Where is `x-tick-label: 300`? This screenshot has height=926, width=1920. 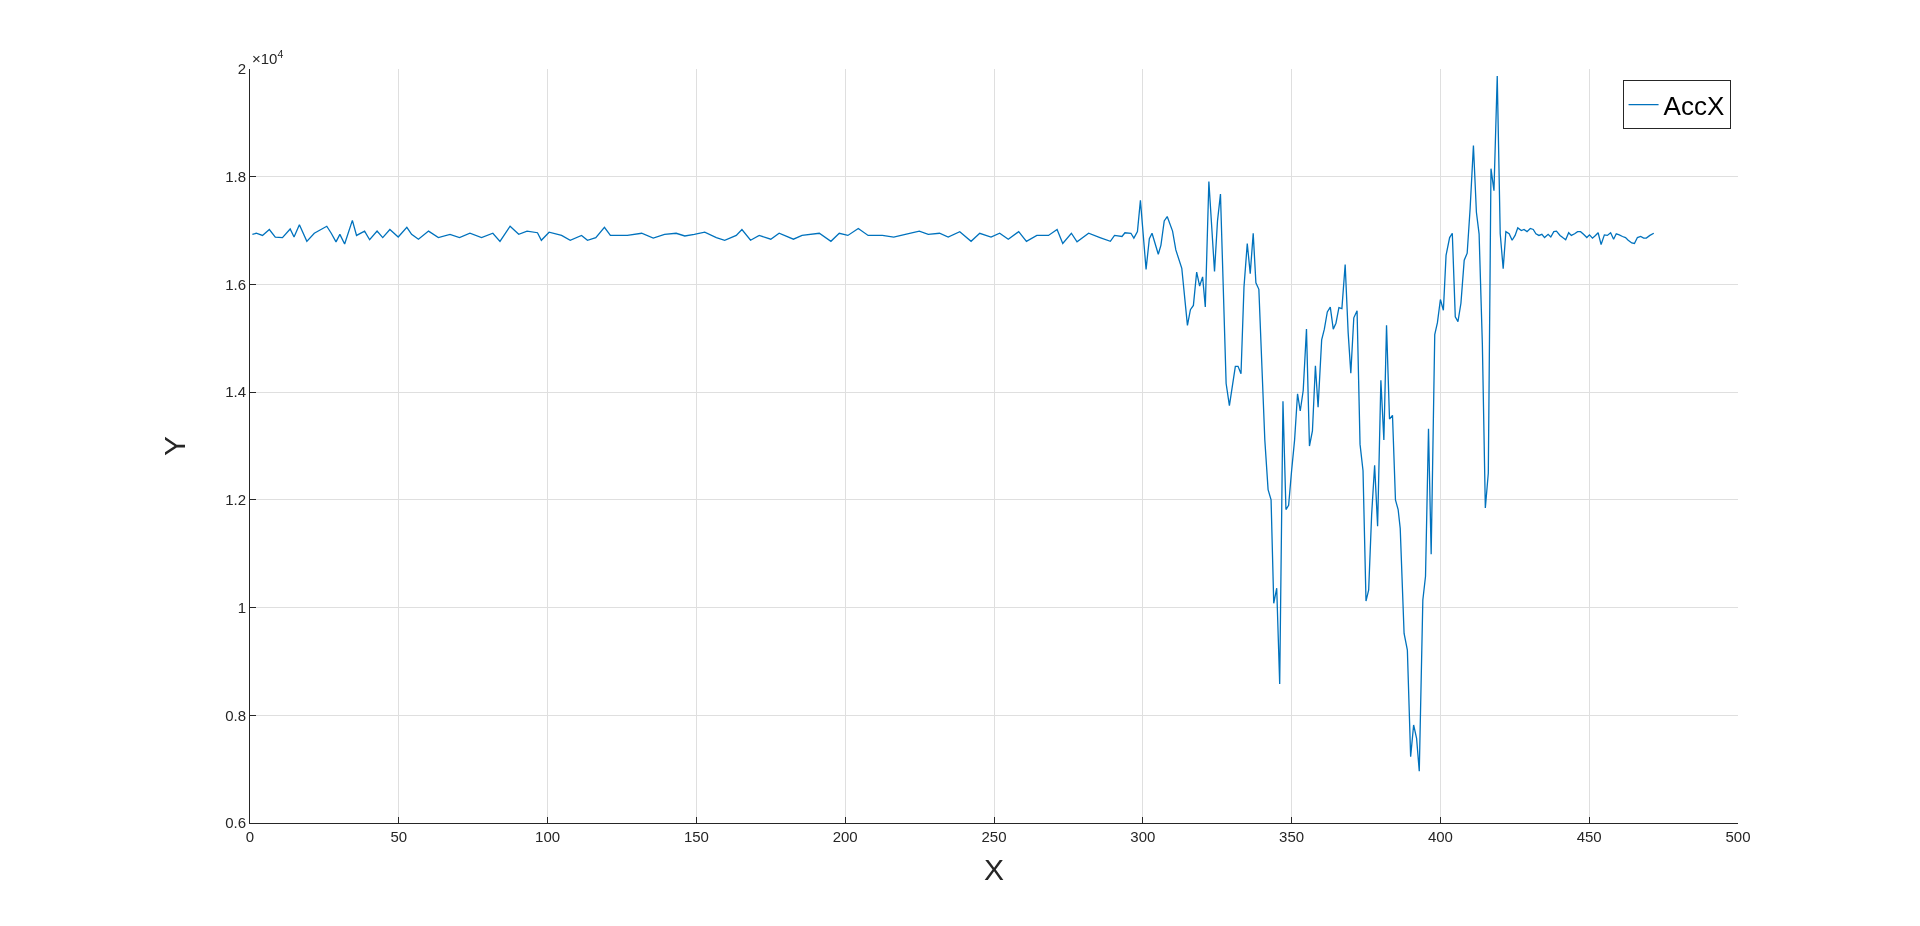
x-tick-label: 300 is located at coordinates (1143, 836).